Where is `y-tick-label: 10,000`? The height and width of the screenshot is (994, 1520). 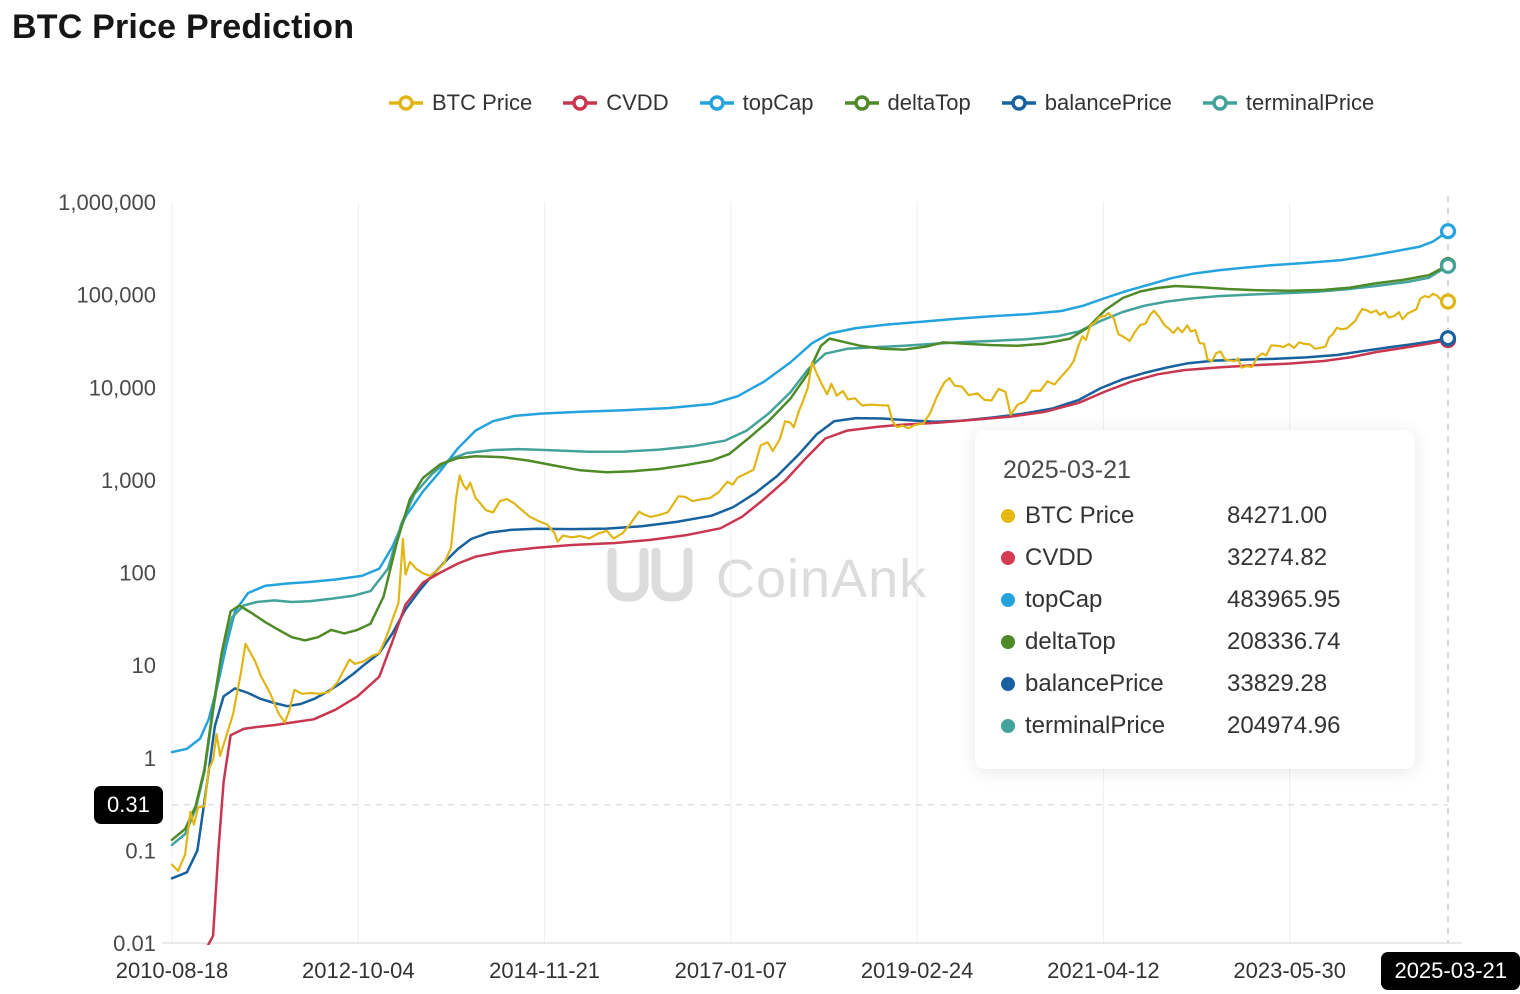
y-tick-label: 10,000 is located at coordinates (122, 387).